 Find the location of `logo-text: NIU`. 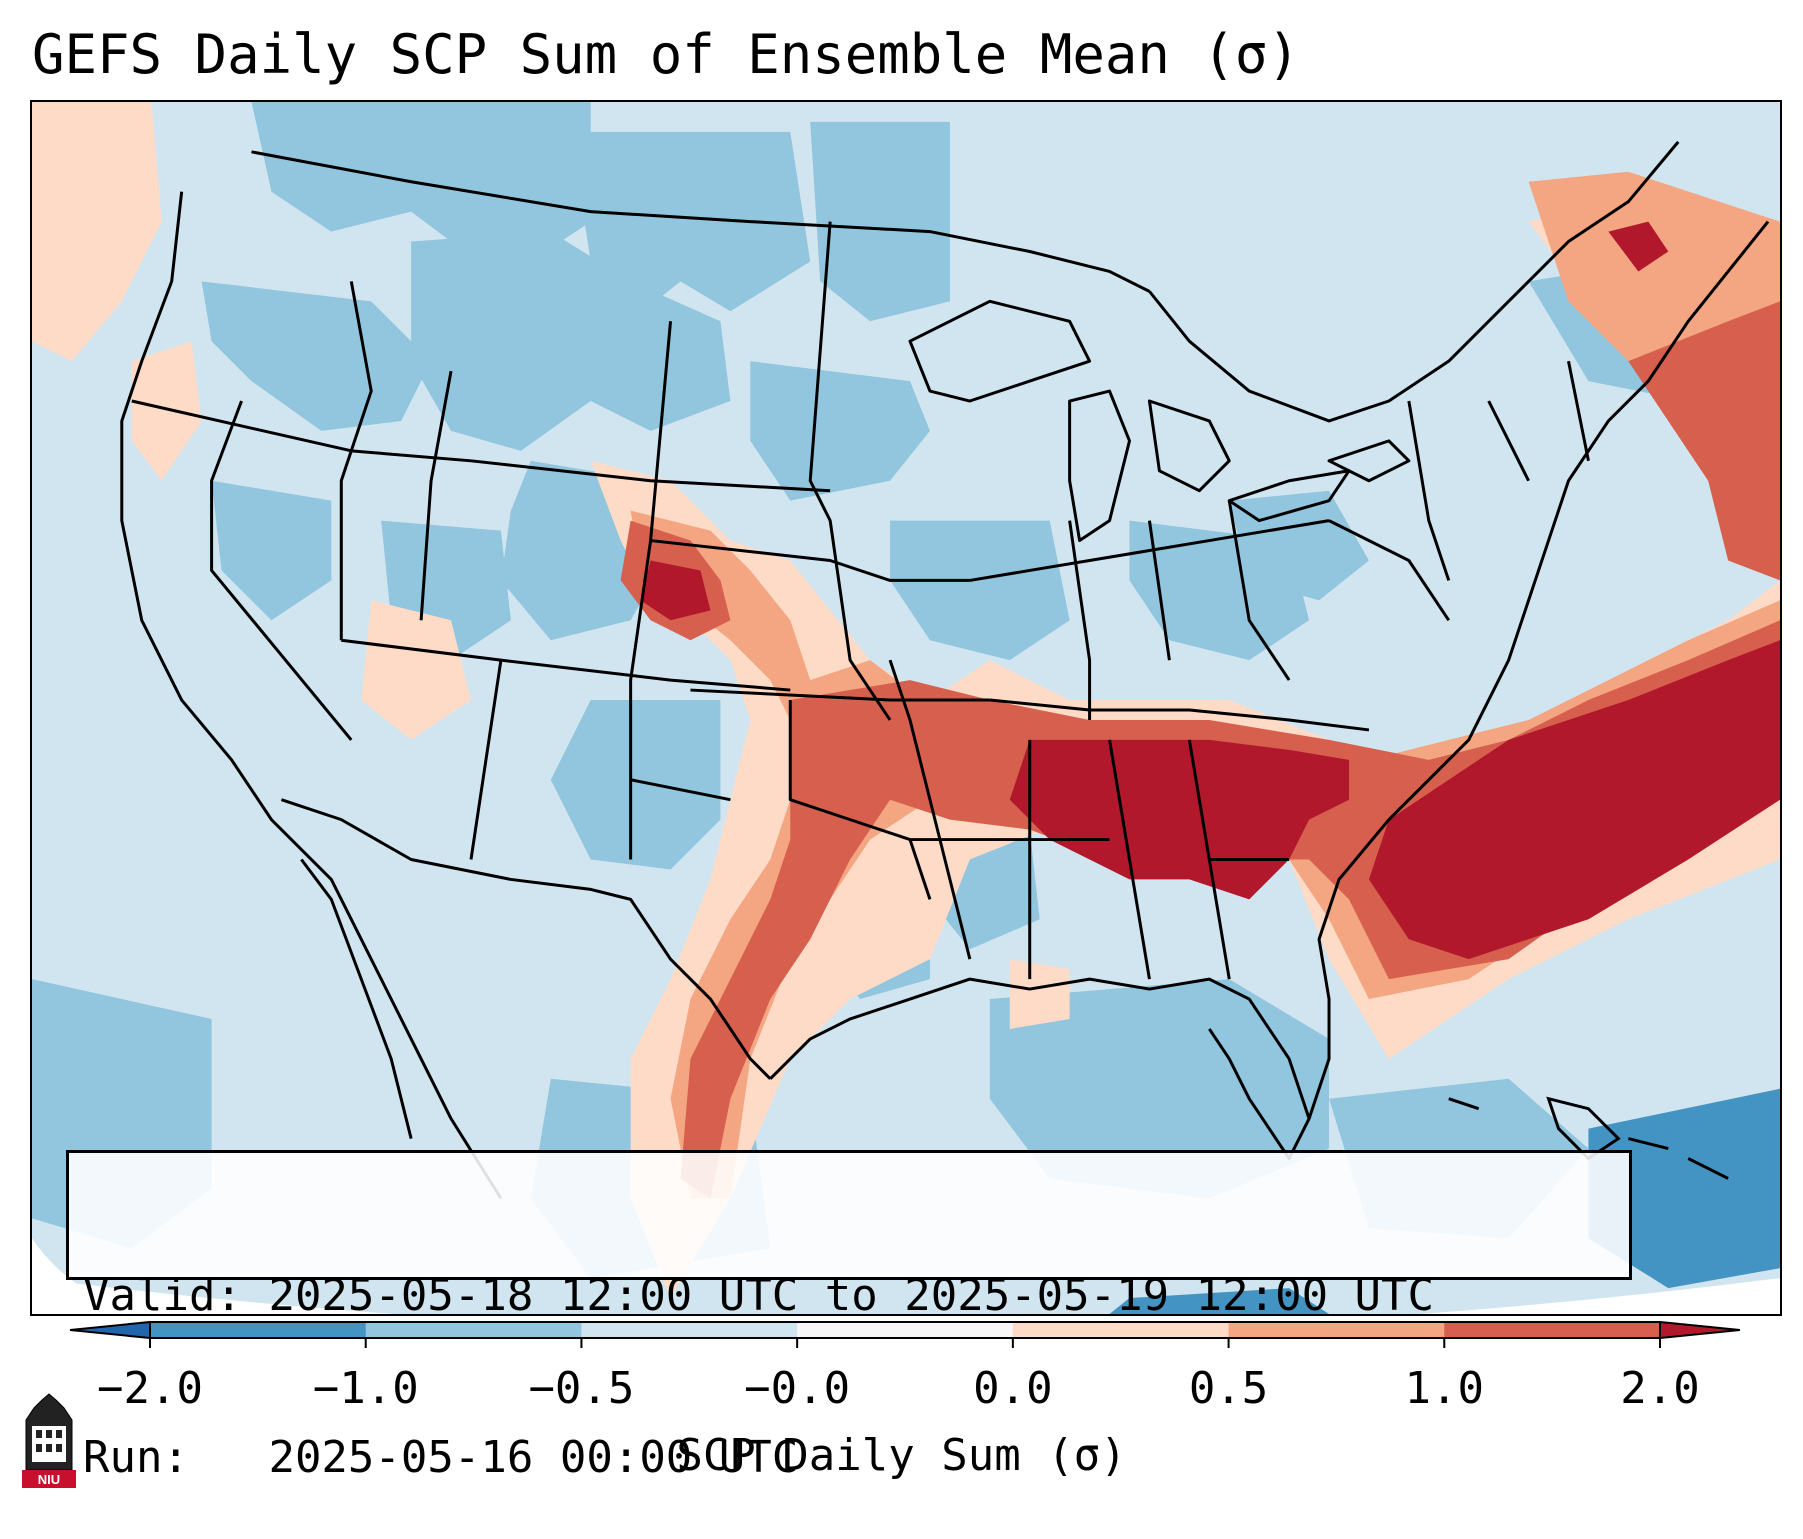

logo-text: NIU is located at coordinates (49, 1479).